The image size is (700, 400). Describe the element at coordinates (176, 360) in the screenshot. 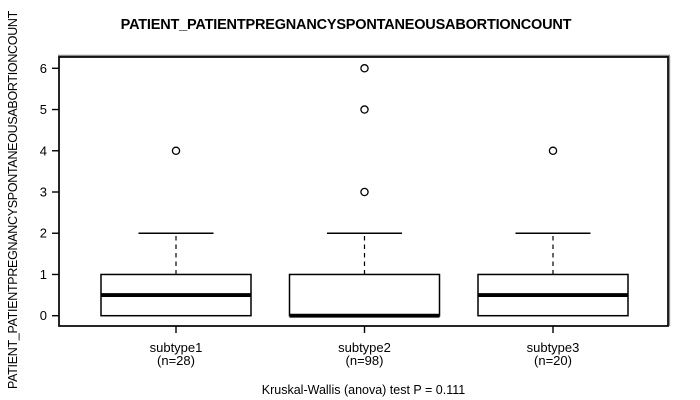

I see `group-count-label: (n=28)` at that location.